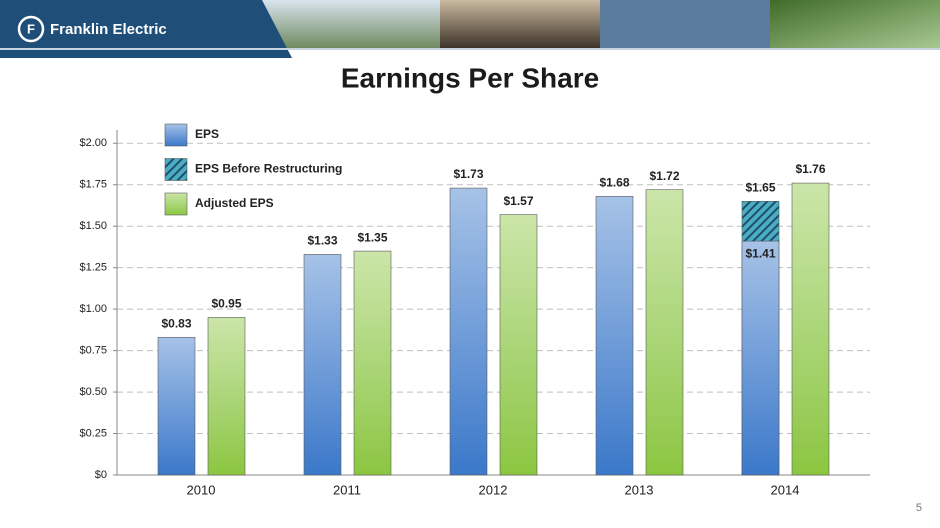 The width and height of the screenshot is (940, 528). I want to click on y-tick-label: $0.25, so click(93, 433).